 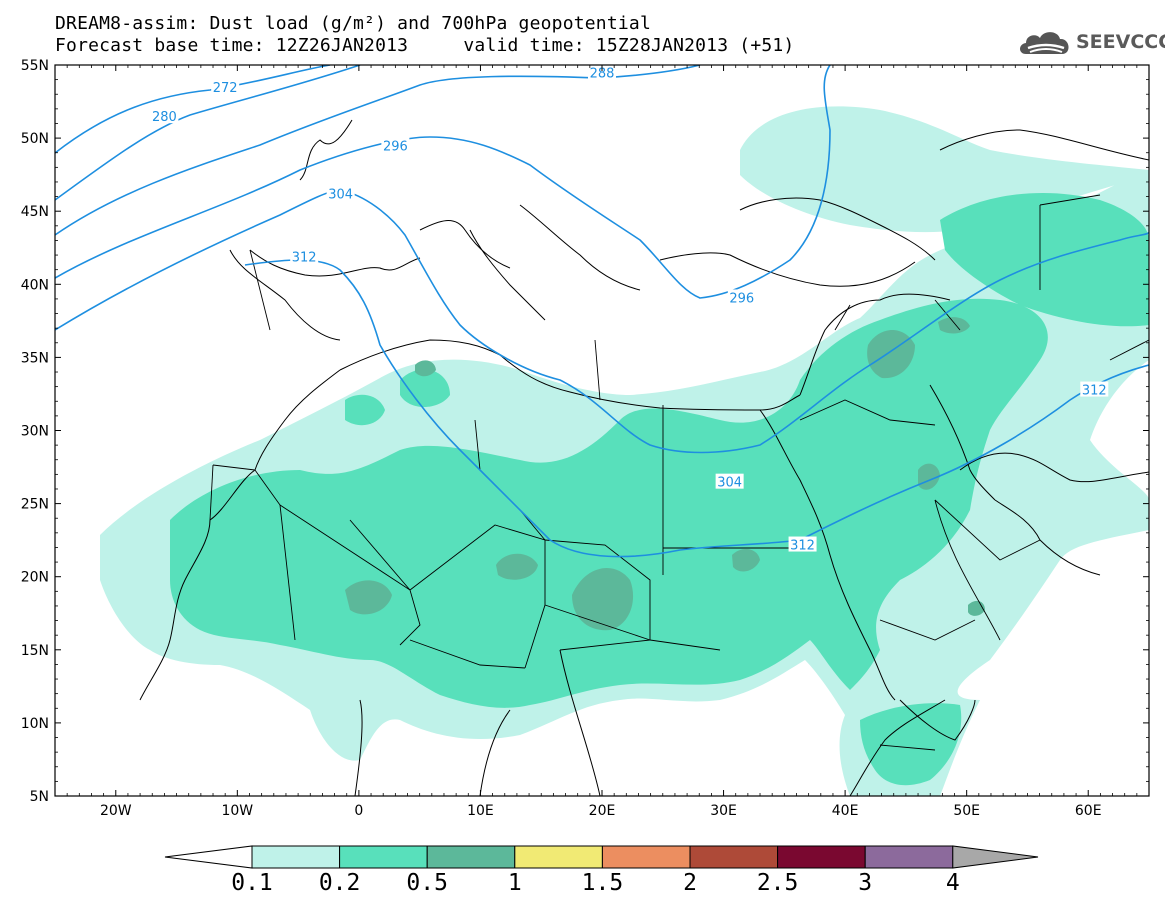 I want to click on contour-label: 280, so click(x=164, y=117).